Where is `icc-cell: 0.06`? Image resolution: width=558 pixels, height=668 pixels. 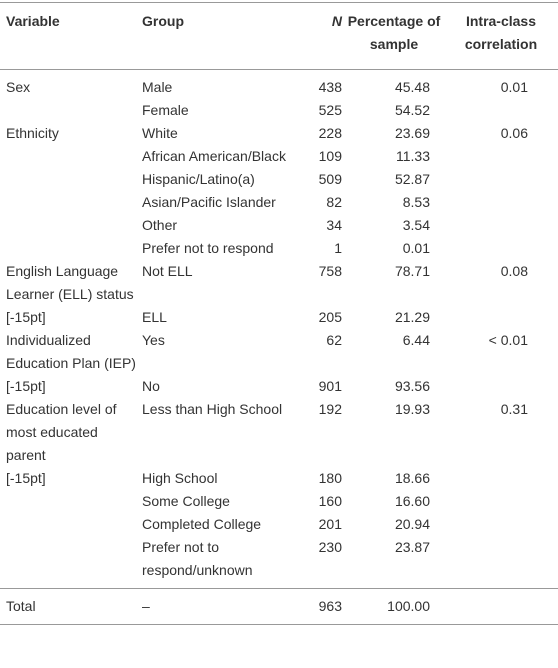
icc-cell: 0.06 is located at coordinates (514, 133).